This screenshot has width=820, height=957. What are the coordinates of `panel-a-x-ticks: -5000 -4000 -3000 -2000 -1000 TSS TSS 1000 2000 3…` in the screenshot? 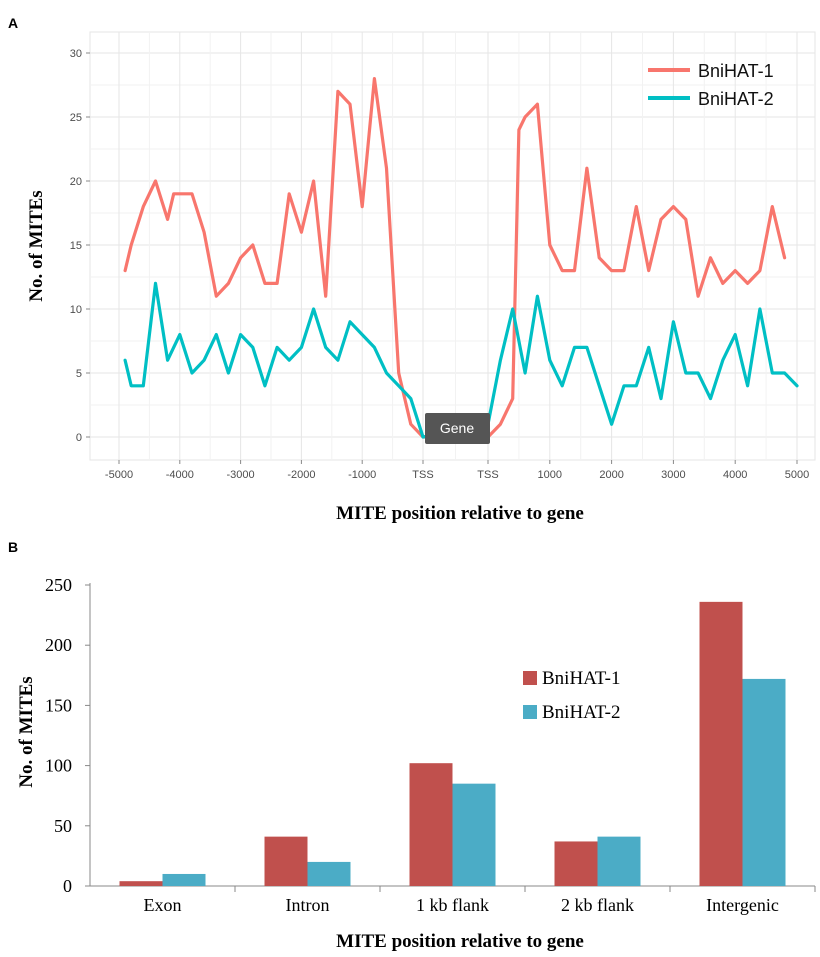 It's located at (457, 470).